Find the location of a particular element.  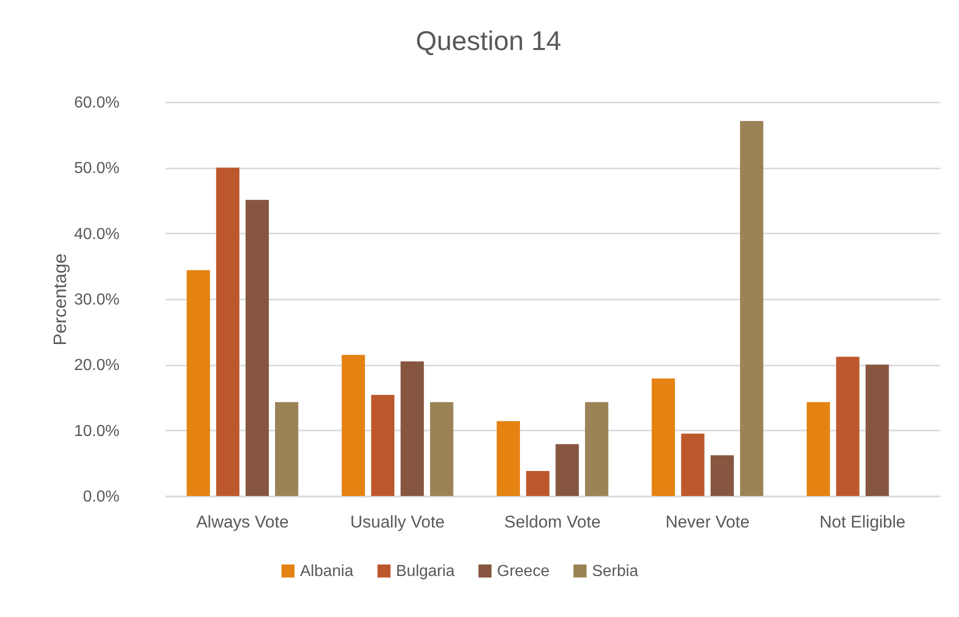

legend-label: Bulgaria is located at coordinates (425, 571).